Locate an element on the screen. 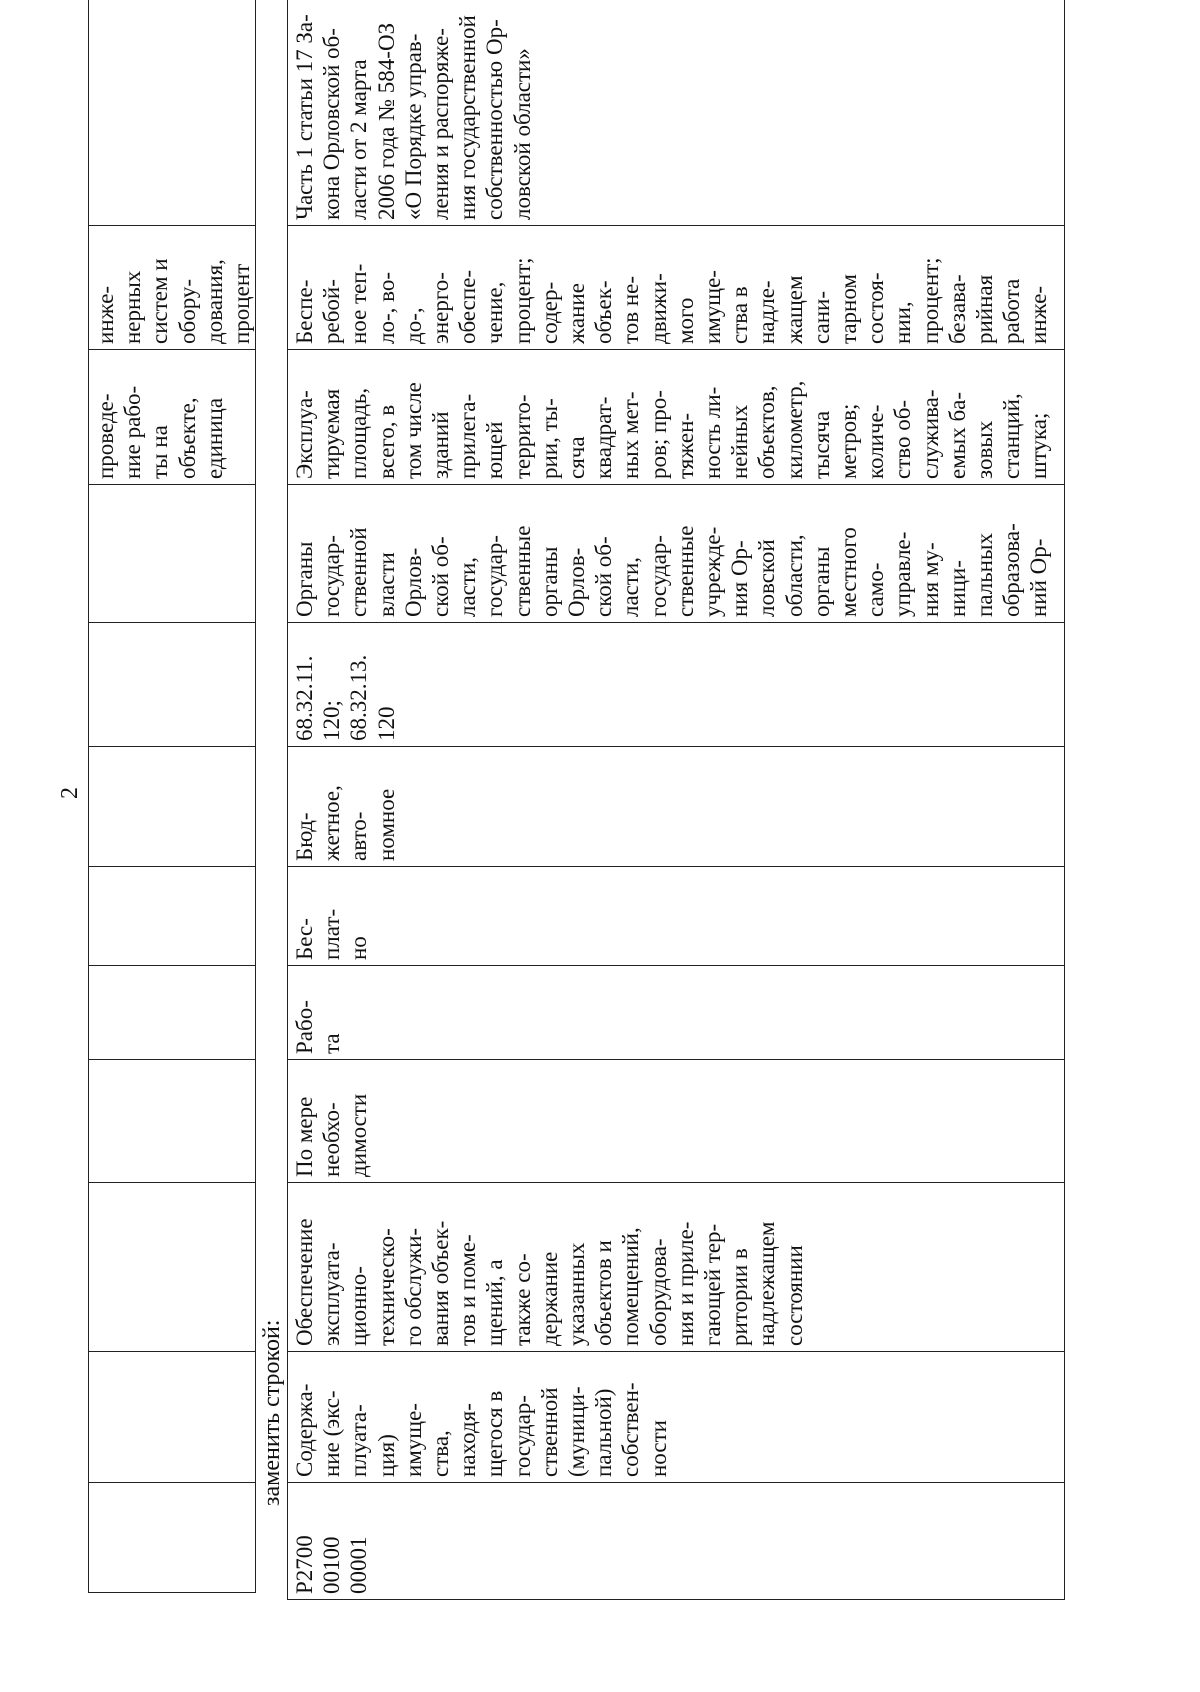  cell-code is located at coordinates (172, 1537).